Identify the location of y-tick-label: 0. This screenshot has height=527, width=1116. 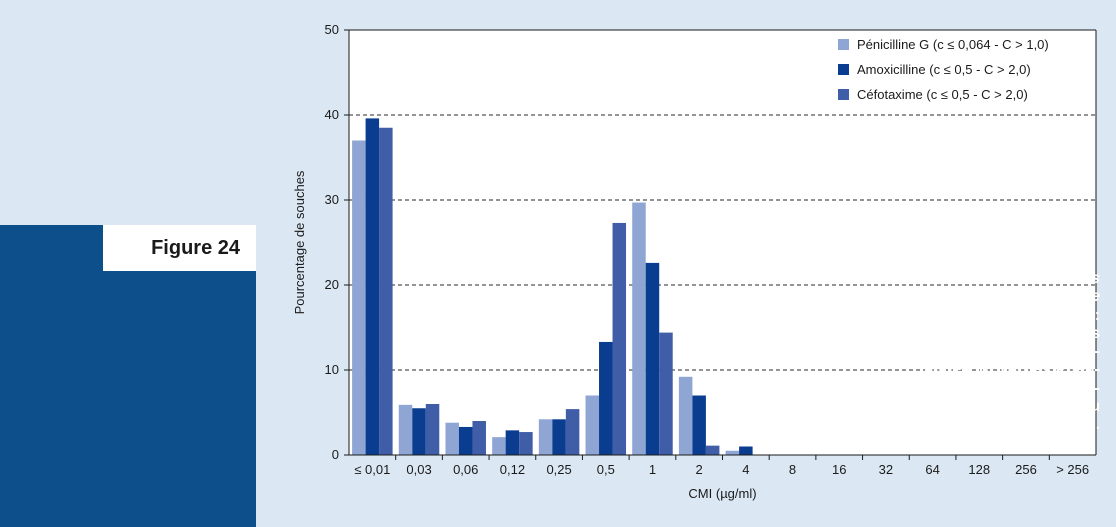
(335, 454).